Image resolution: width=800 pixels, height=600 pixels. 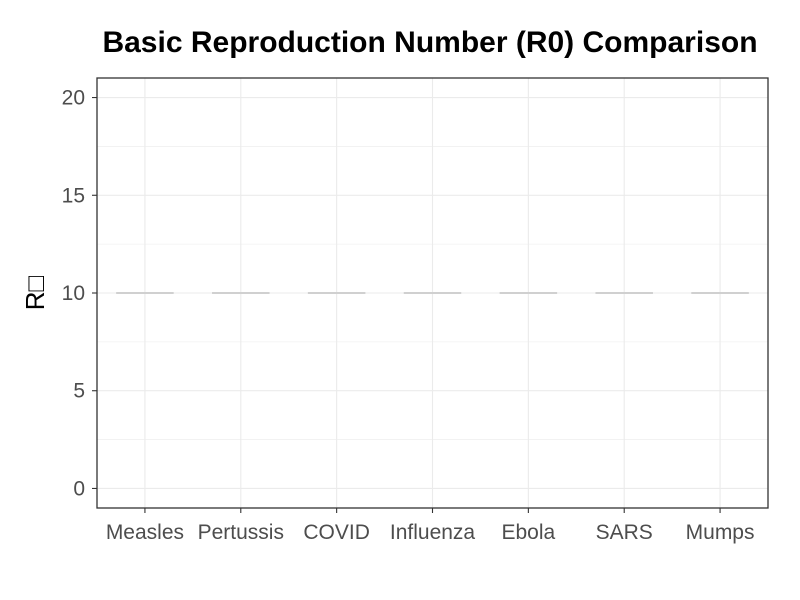 I want to click on y-axis: 0 5 10 15 20, so click(x=79, y=293).